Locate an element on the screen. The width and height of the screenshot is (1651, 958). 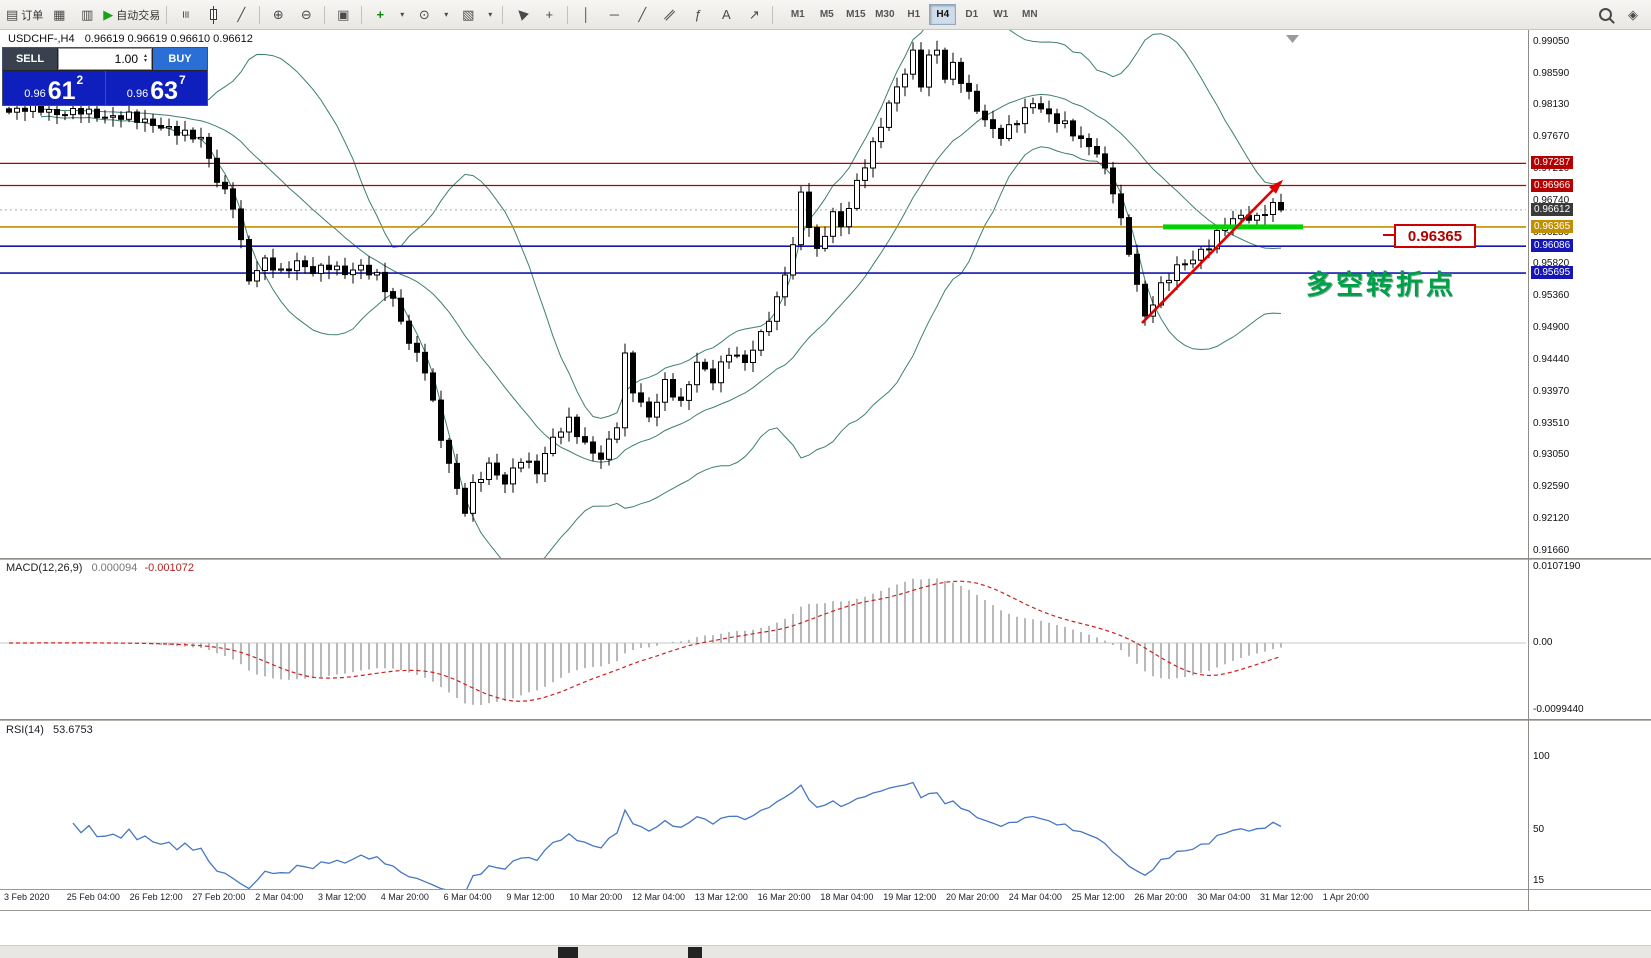
timeframe-d1-button: D1 is located at coordinates (972, 14).